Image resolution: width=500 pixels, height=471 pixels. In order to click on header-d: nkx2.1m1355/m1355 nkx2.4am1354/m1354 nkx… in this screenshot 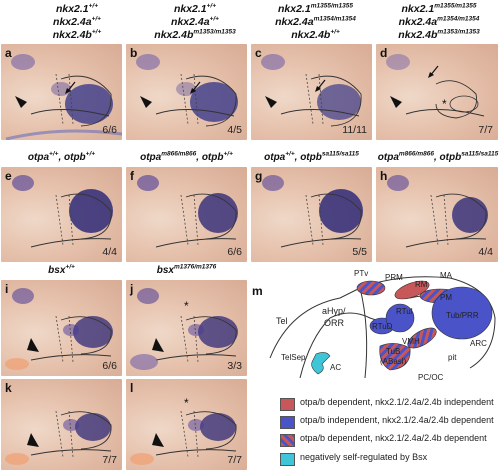, I will do `click(439, 21)`.